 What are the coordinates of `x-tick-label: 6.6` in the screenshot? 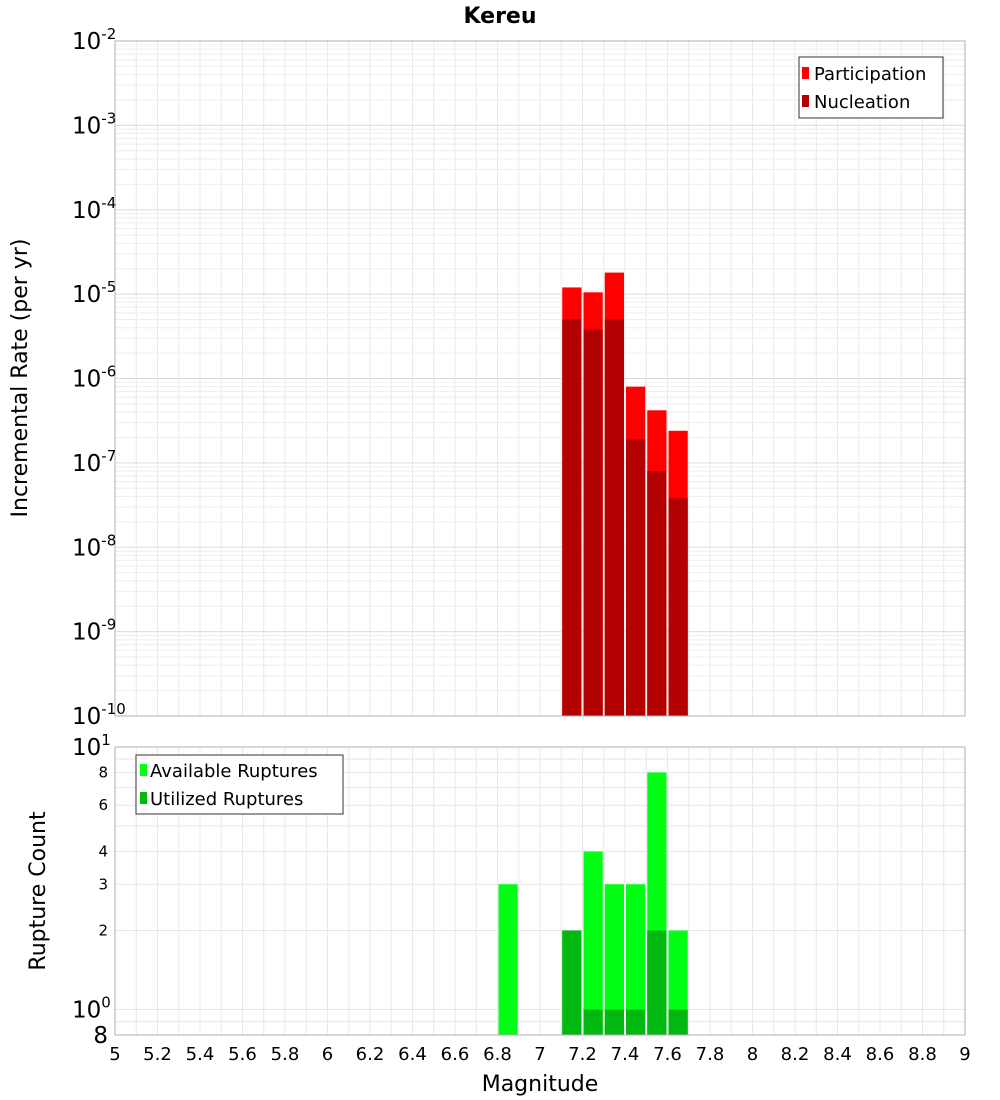 It's located at (455, 1054).